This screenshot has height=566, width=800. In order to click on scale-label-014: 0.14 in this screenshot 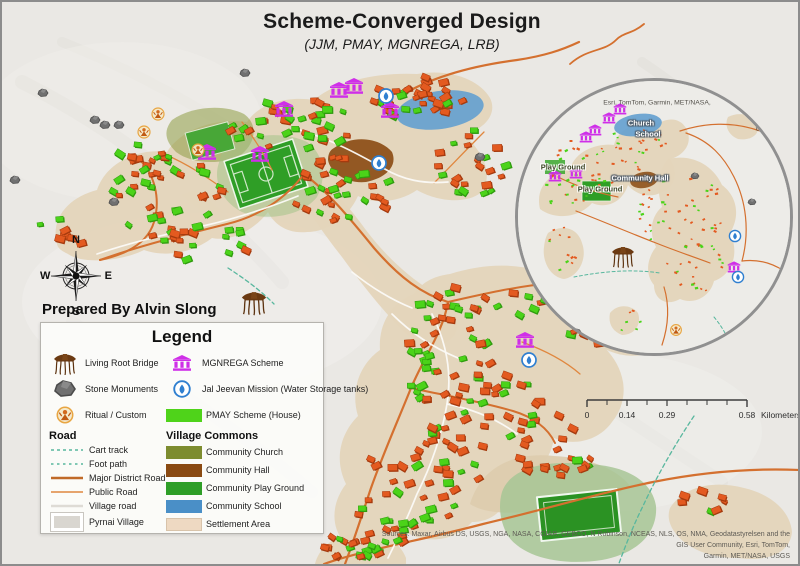, I will do `click(627, 415)`.